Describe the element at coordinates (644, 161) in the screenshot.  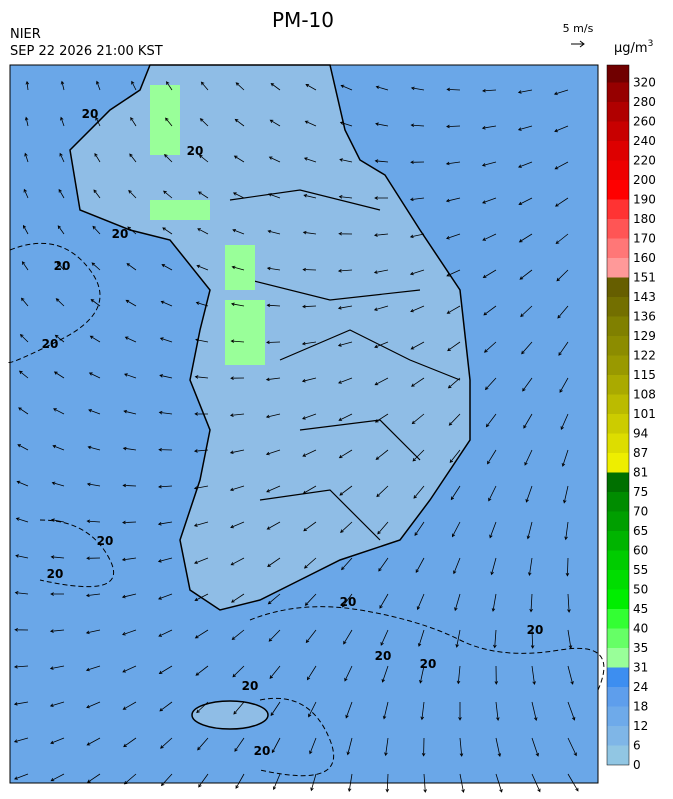
I see `colorbar-label: 220` at that location.